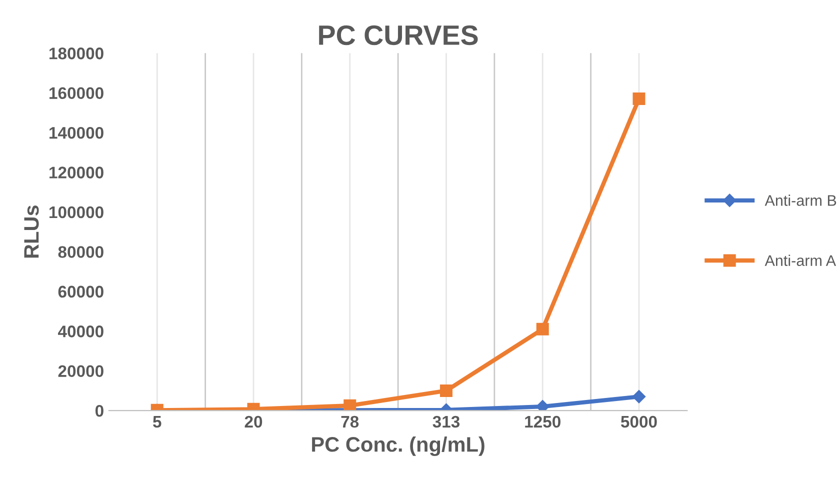 This screenshot has width=838, height=483. Describe the element at coordinates (77, 172) in the screenshot. I see `y-tick-label: 120000` at that location.